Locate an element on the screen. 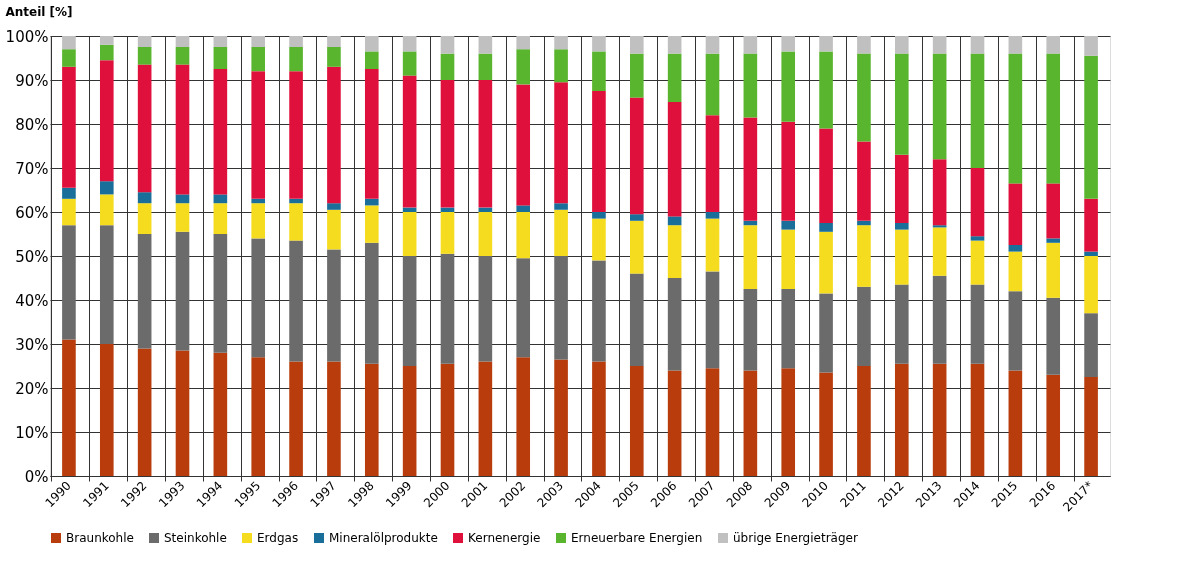 This screenshot has width=1183, height=587. y-tick-label: 20% is located at coordinates (32, 388).